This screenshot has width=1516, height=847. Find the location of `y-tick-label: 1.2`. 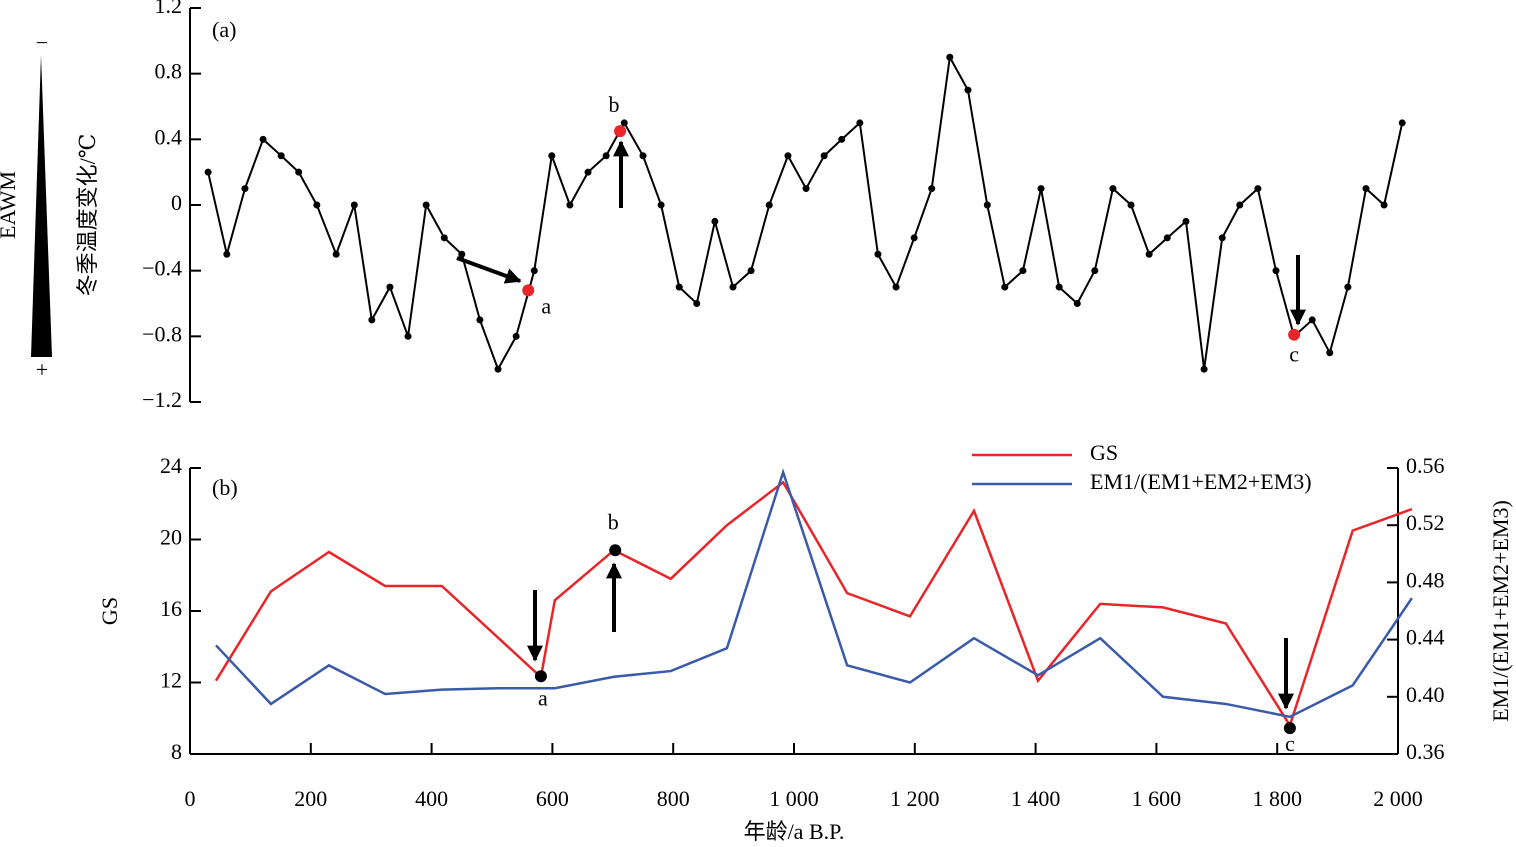

y-tick-label: 1.2 is located at coordinates (169, 9).